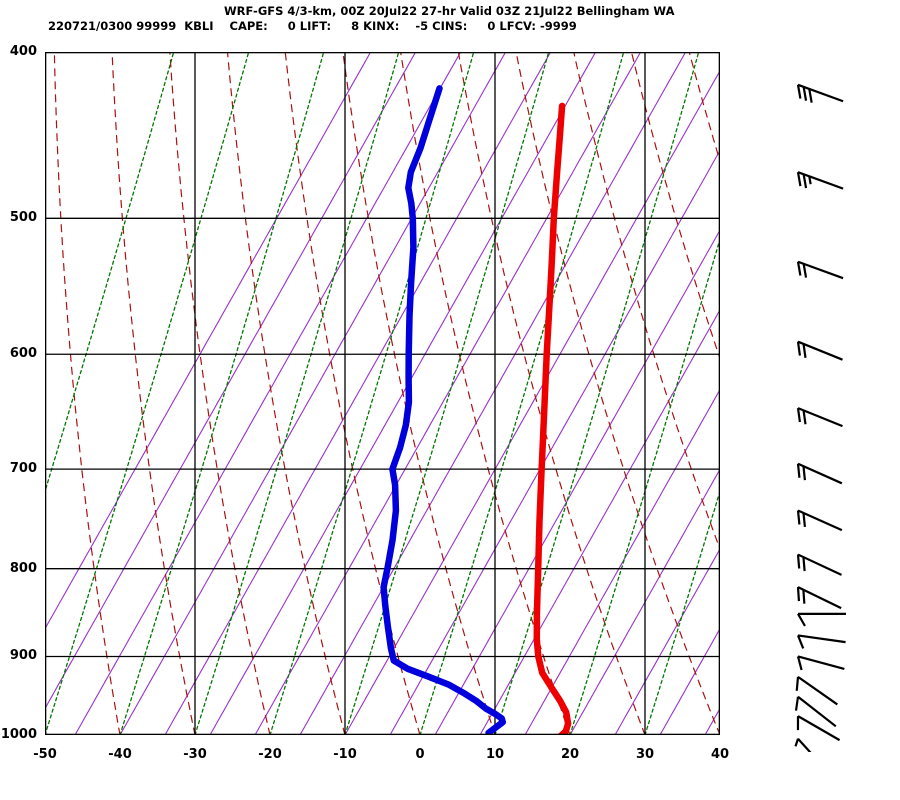 The width and height of the screenshot is (900, 800). I want to click on x-axis-label: 40, so click(720, 754).